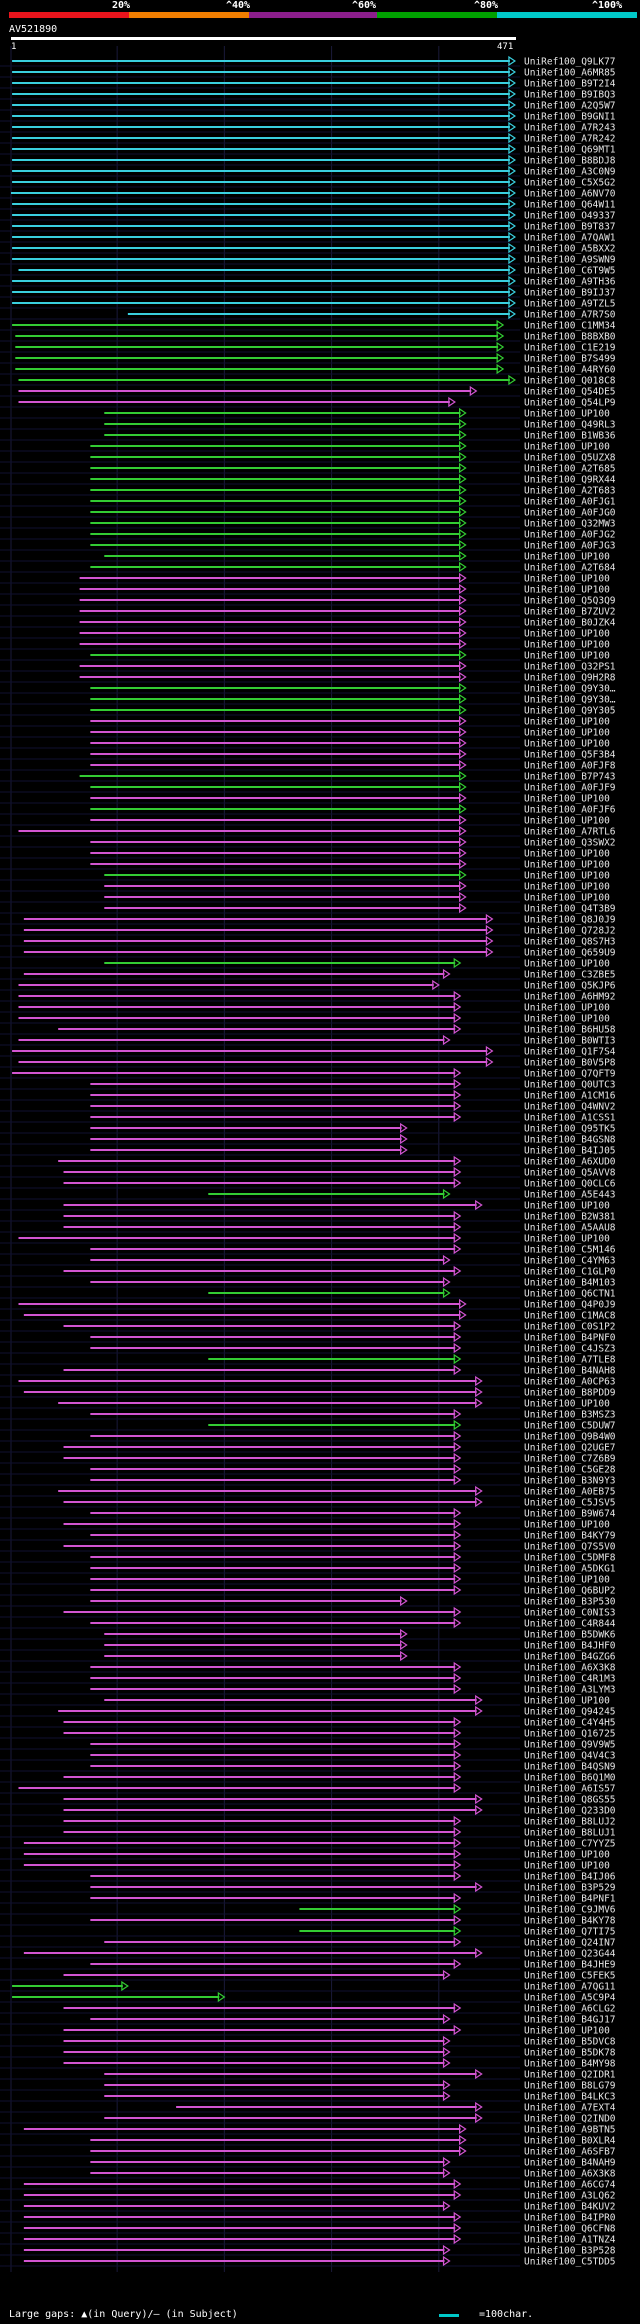 This screenshot has height=2324, width=640. I want to click on hit-label: UniRef100_Q8J0J9, so click(570, 920).